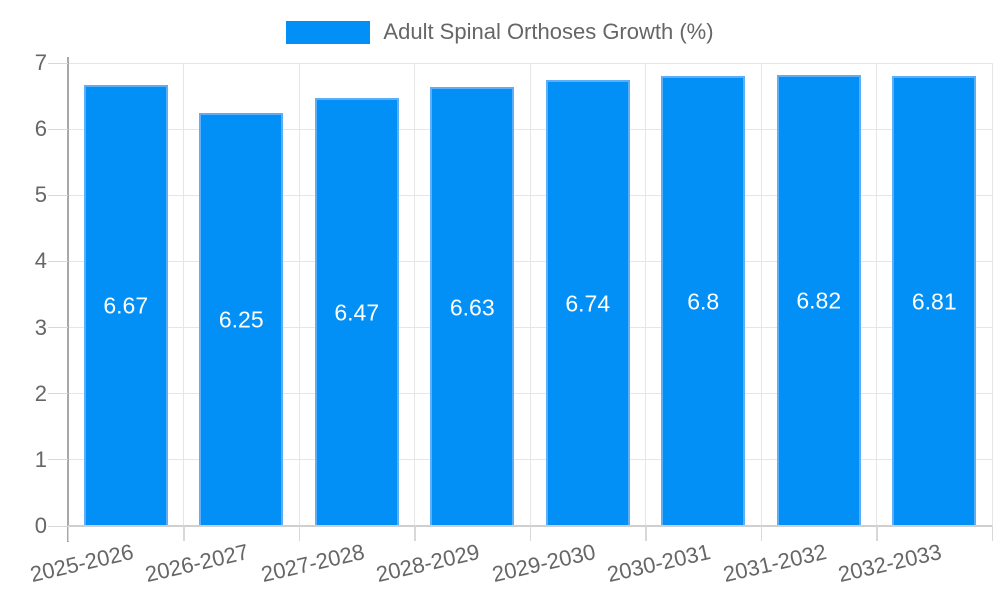  What do you see at coordinates (548, 31) in the screenshot?
I see `legend-label: Adult Spinal Orthoses Growth (%)` at bounding box center [548, 31].